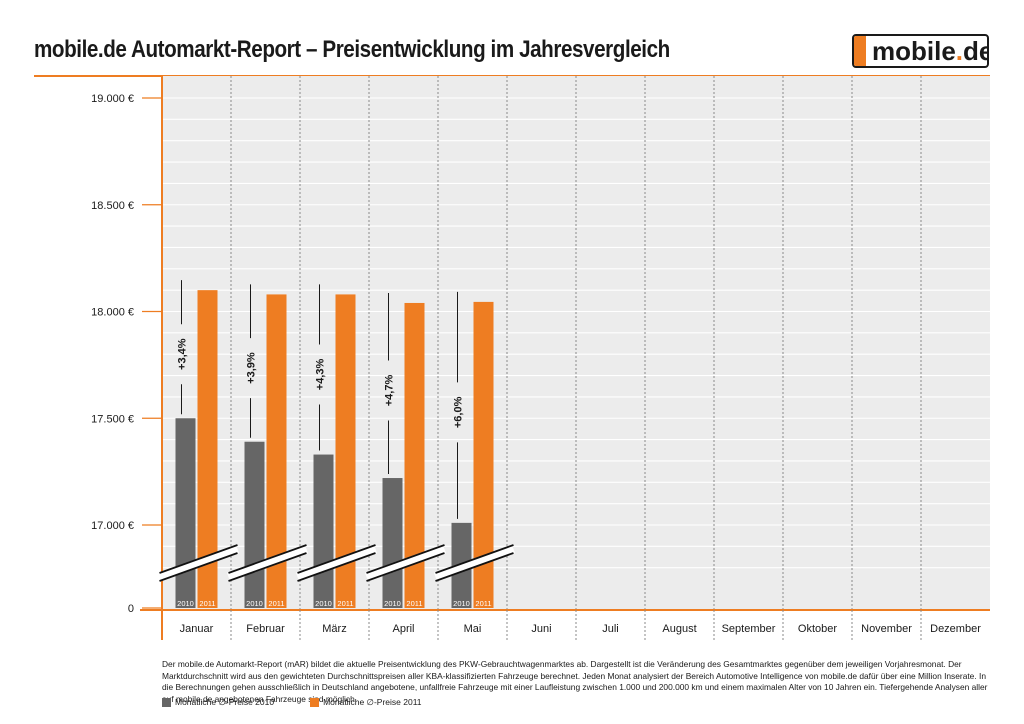 The image size is (1024, 724). Describe the element at coordinates (541, 629) in the screenshot. I see `x-tick-label: Juni` at that location.